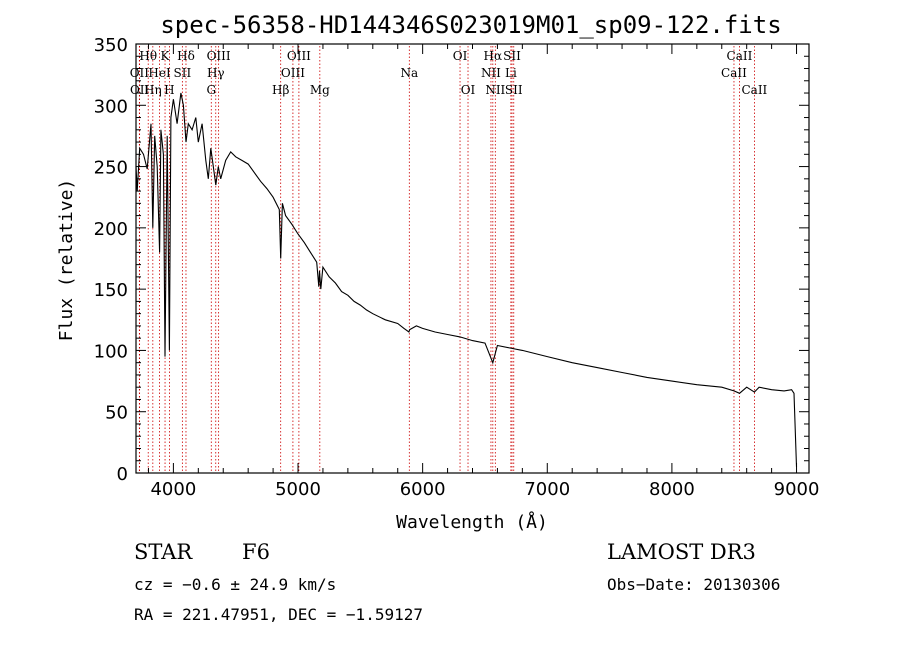 The height and width of the screenshot is (649, 900). What do you see at coordinates (423, 489) in the screenshot?
I see `x-tick-label: 6000` at bounding box center [423, 489].